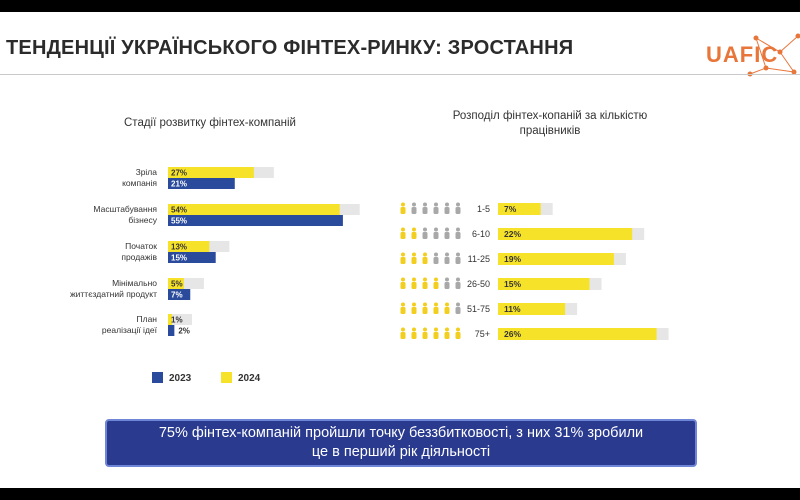  What do you see at coordinates (510, 209) in the screenshot?
I see `employees-bar-label: 7%` at bounding box center [510, 209].